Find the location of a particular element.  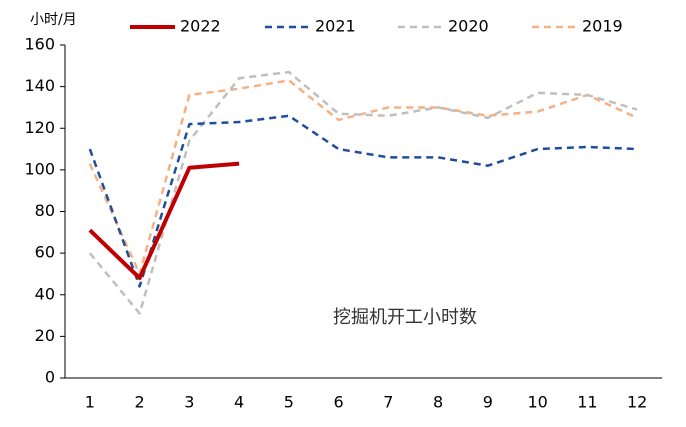

y-tick-label: 140 is located at coordinates (39, 85).